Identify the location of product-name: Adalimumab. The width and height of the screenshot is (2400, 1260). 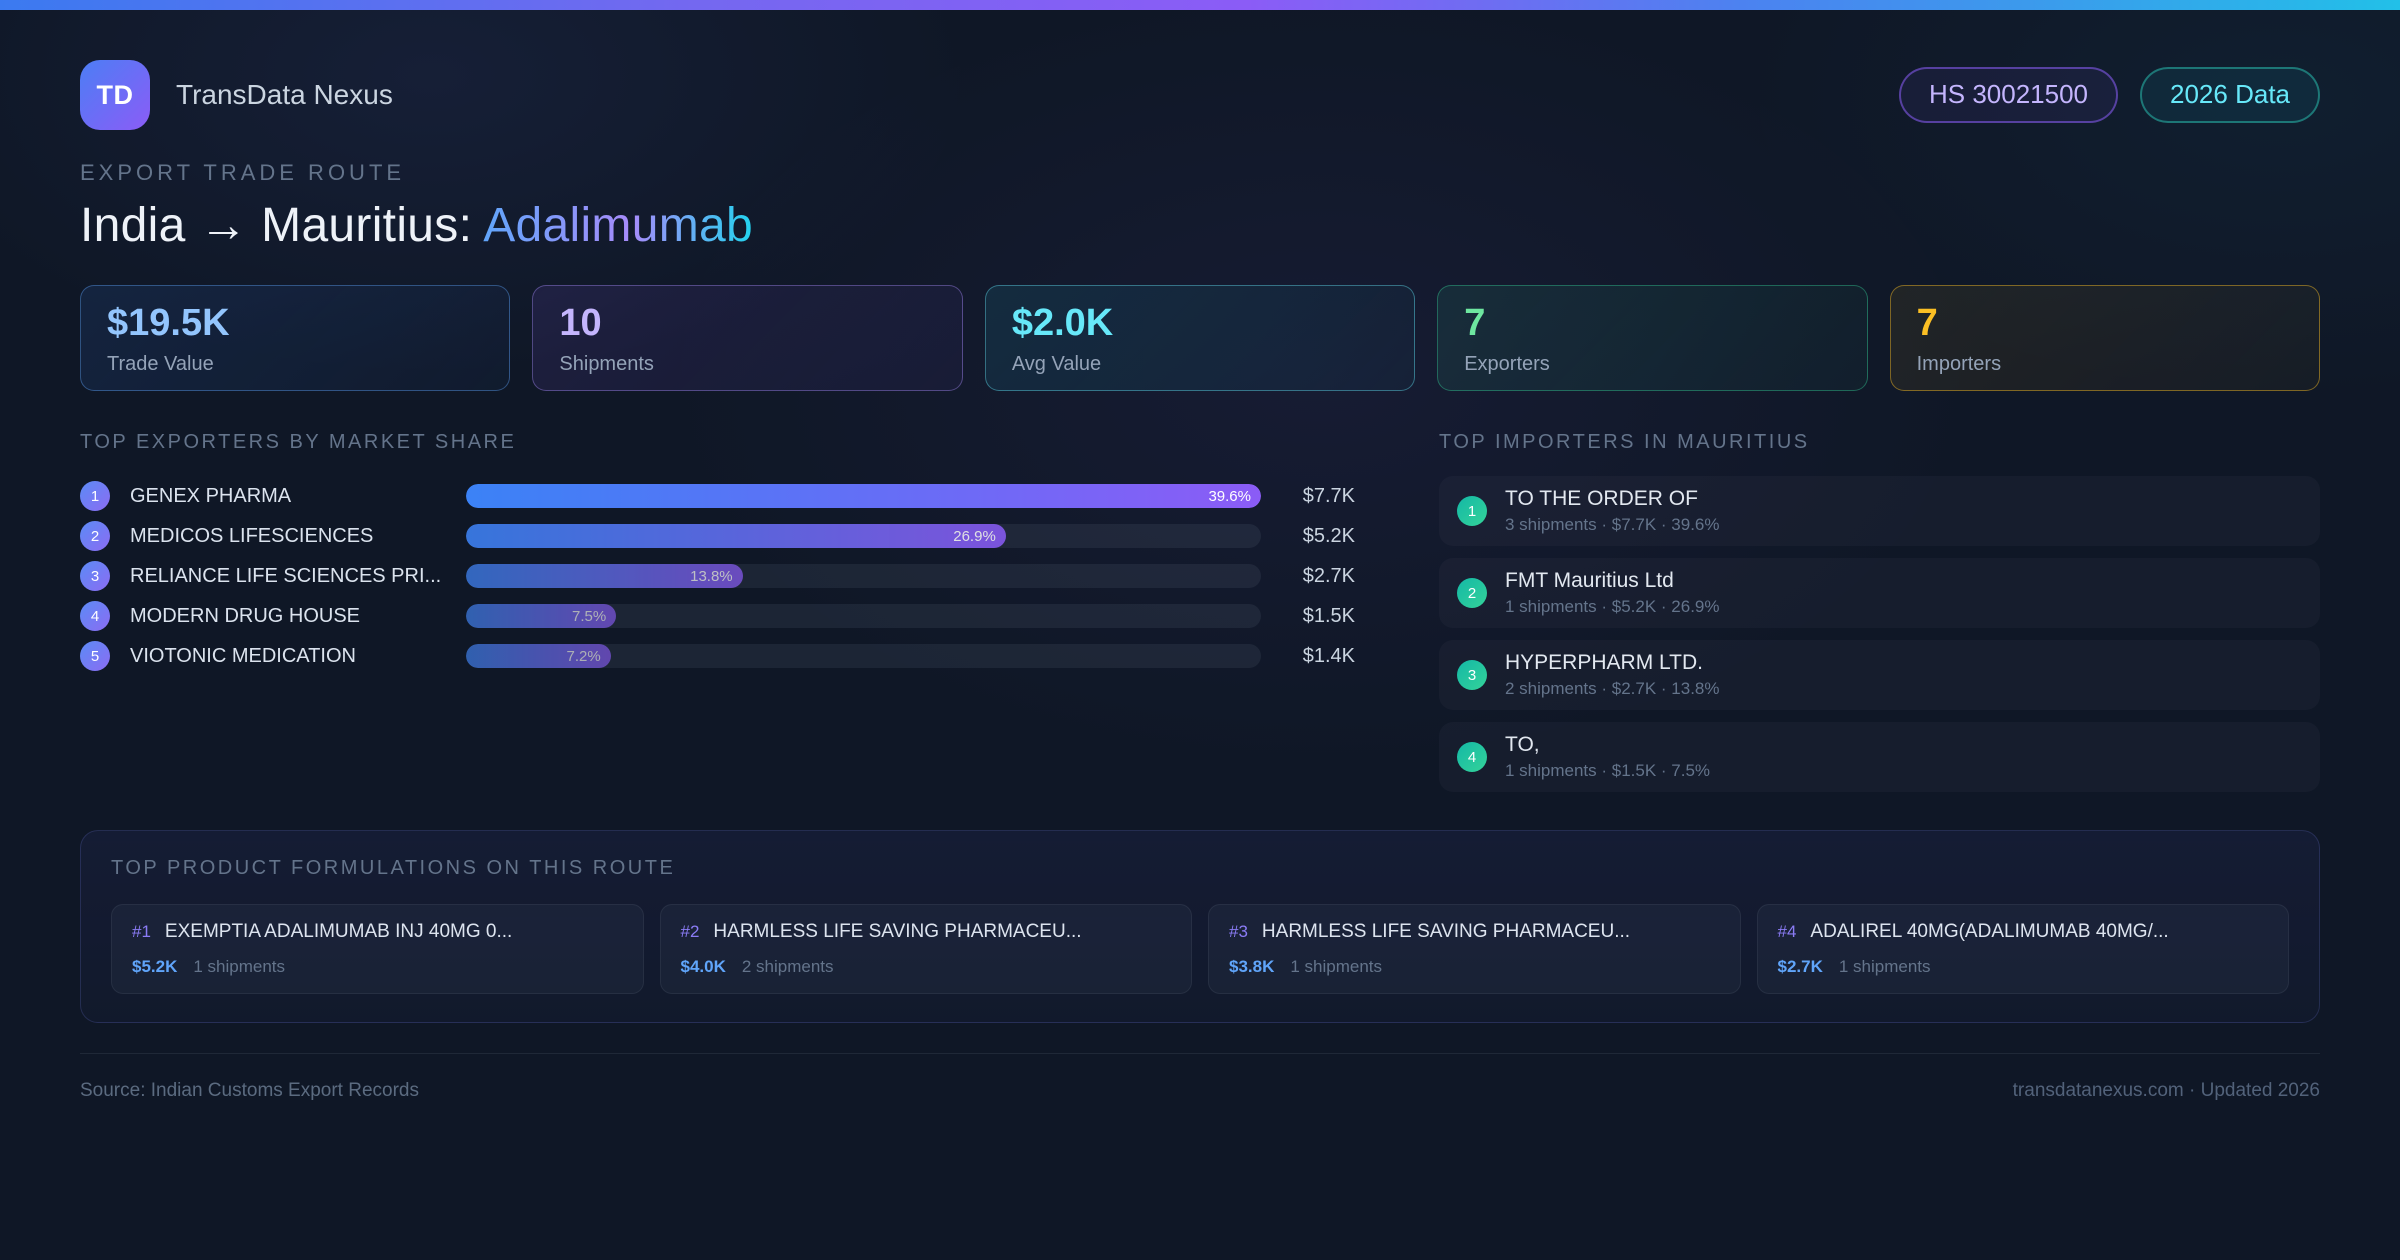
(618, 225).